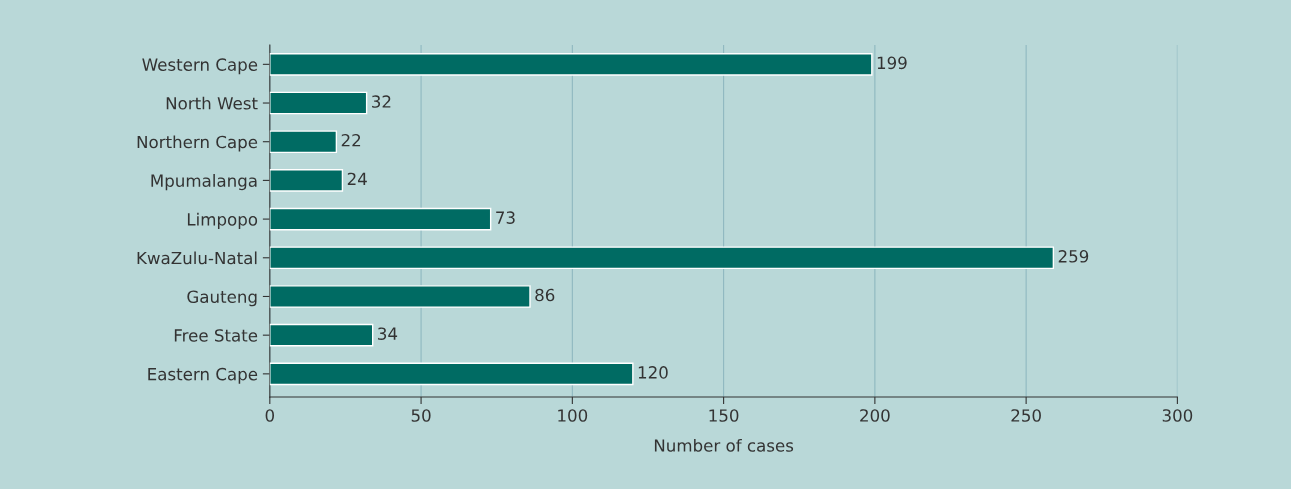 This screenshot has height=489, width=1291. I want to click on x-tick-label: 200, so click(875, 415).